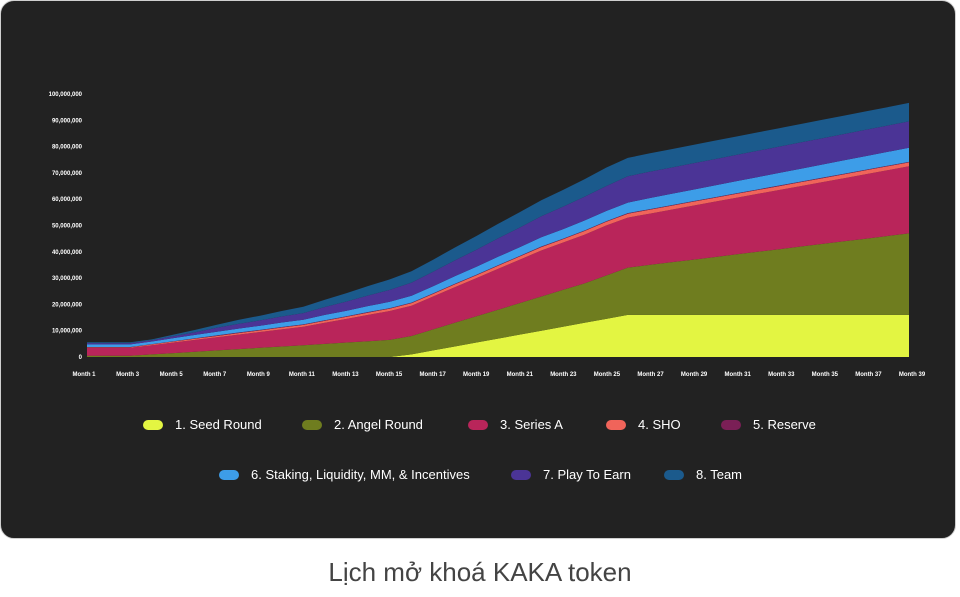 The image size is (960, 597). I want to click on legend-item: 1. Seed Round, so click(202, 424).